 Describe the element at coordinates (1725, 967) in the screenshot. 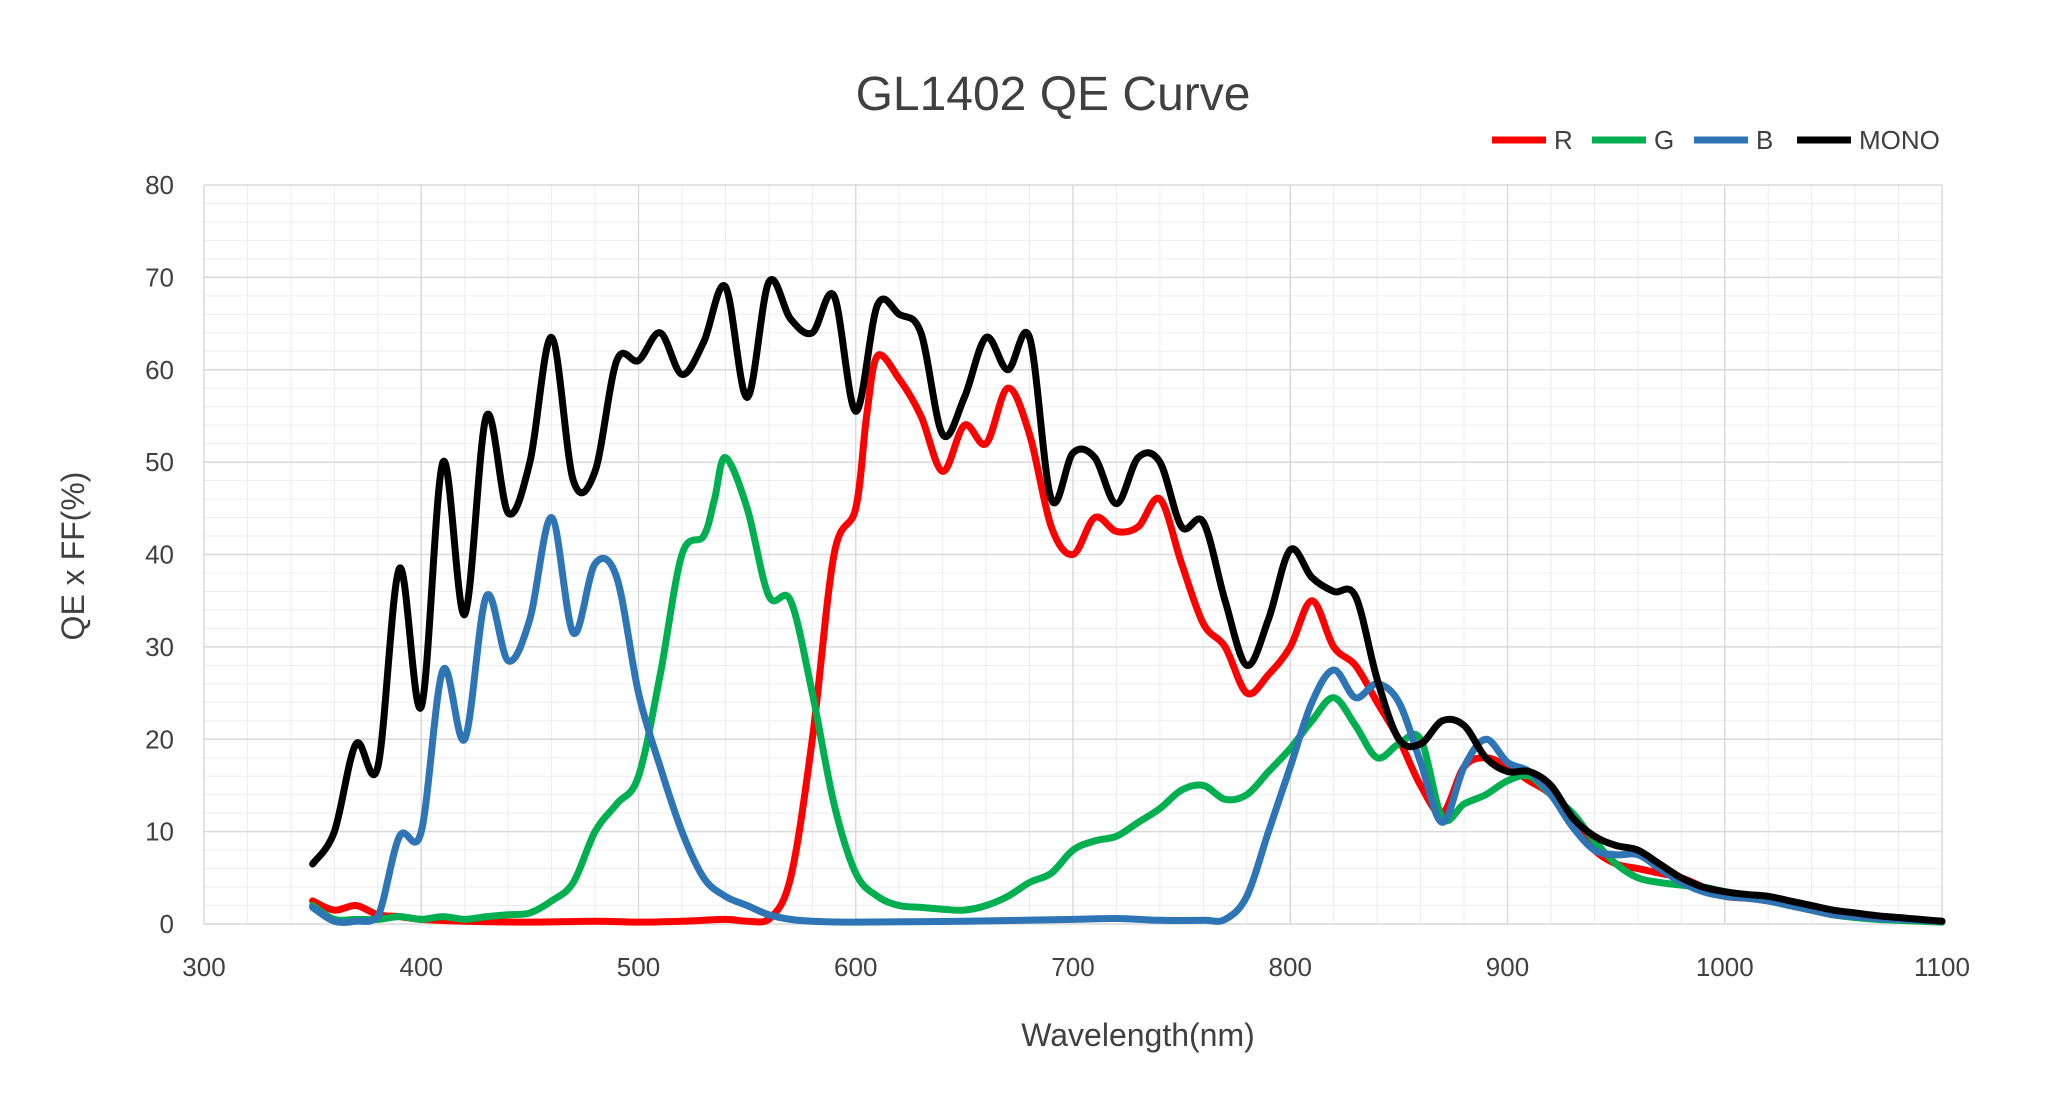

I see `x-tick-label: 1000` at that location.